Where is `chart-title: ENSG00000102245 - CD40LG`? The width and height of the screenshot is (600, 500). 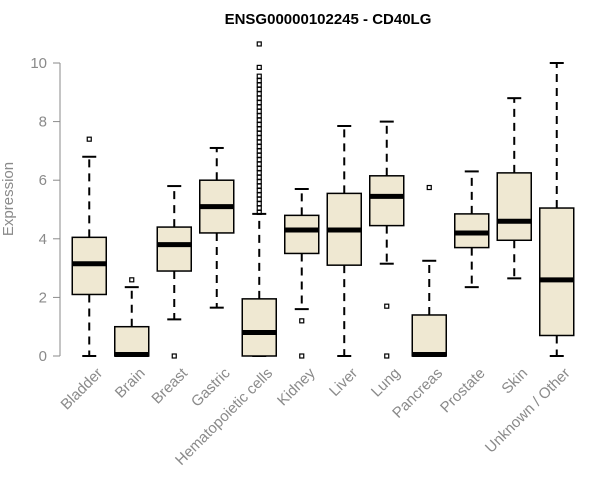
chart-title: ENSG00000102245 - CD40LG is located at coordinates (328, 19).